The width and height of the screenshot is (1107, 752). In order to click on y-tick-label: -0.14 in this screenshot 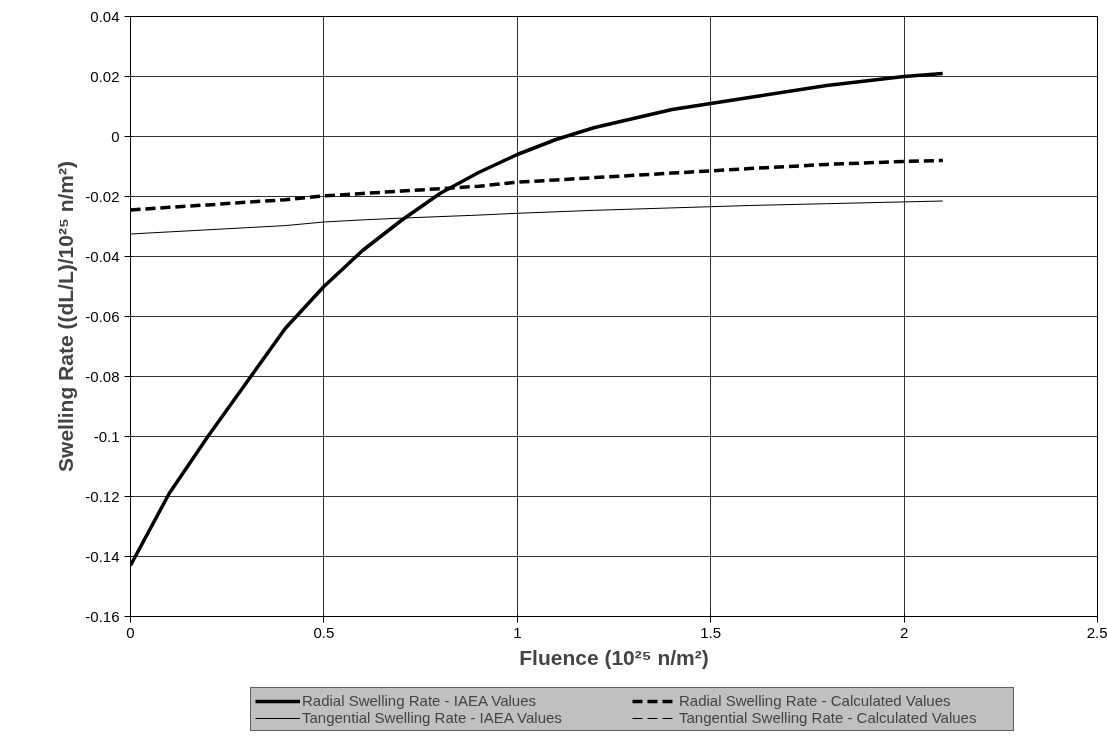, I will do `click(102, 556)`.